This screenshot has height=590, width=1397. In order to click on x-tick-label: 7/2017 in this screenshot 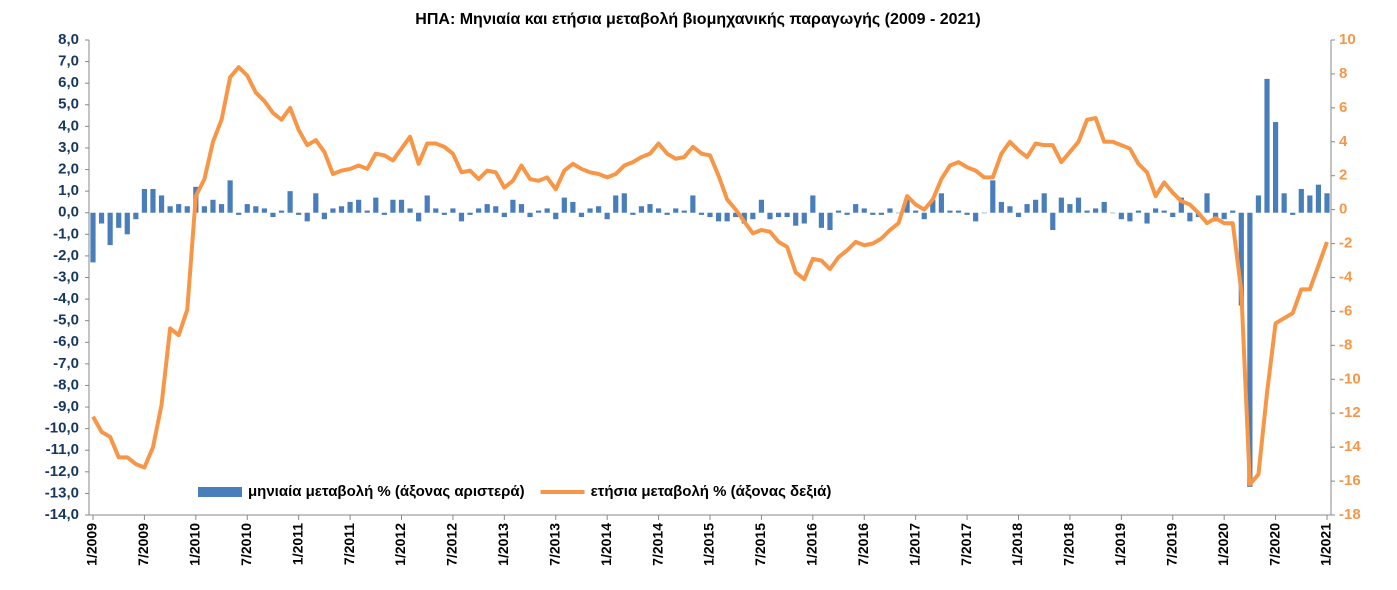, I will do `click(966, 544)`.